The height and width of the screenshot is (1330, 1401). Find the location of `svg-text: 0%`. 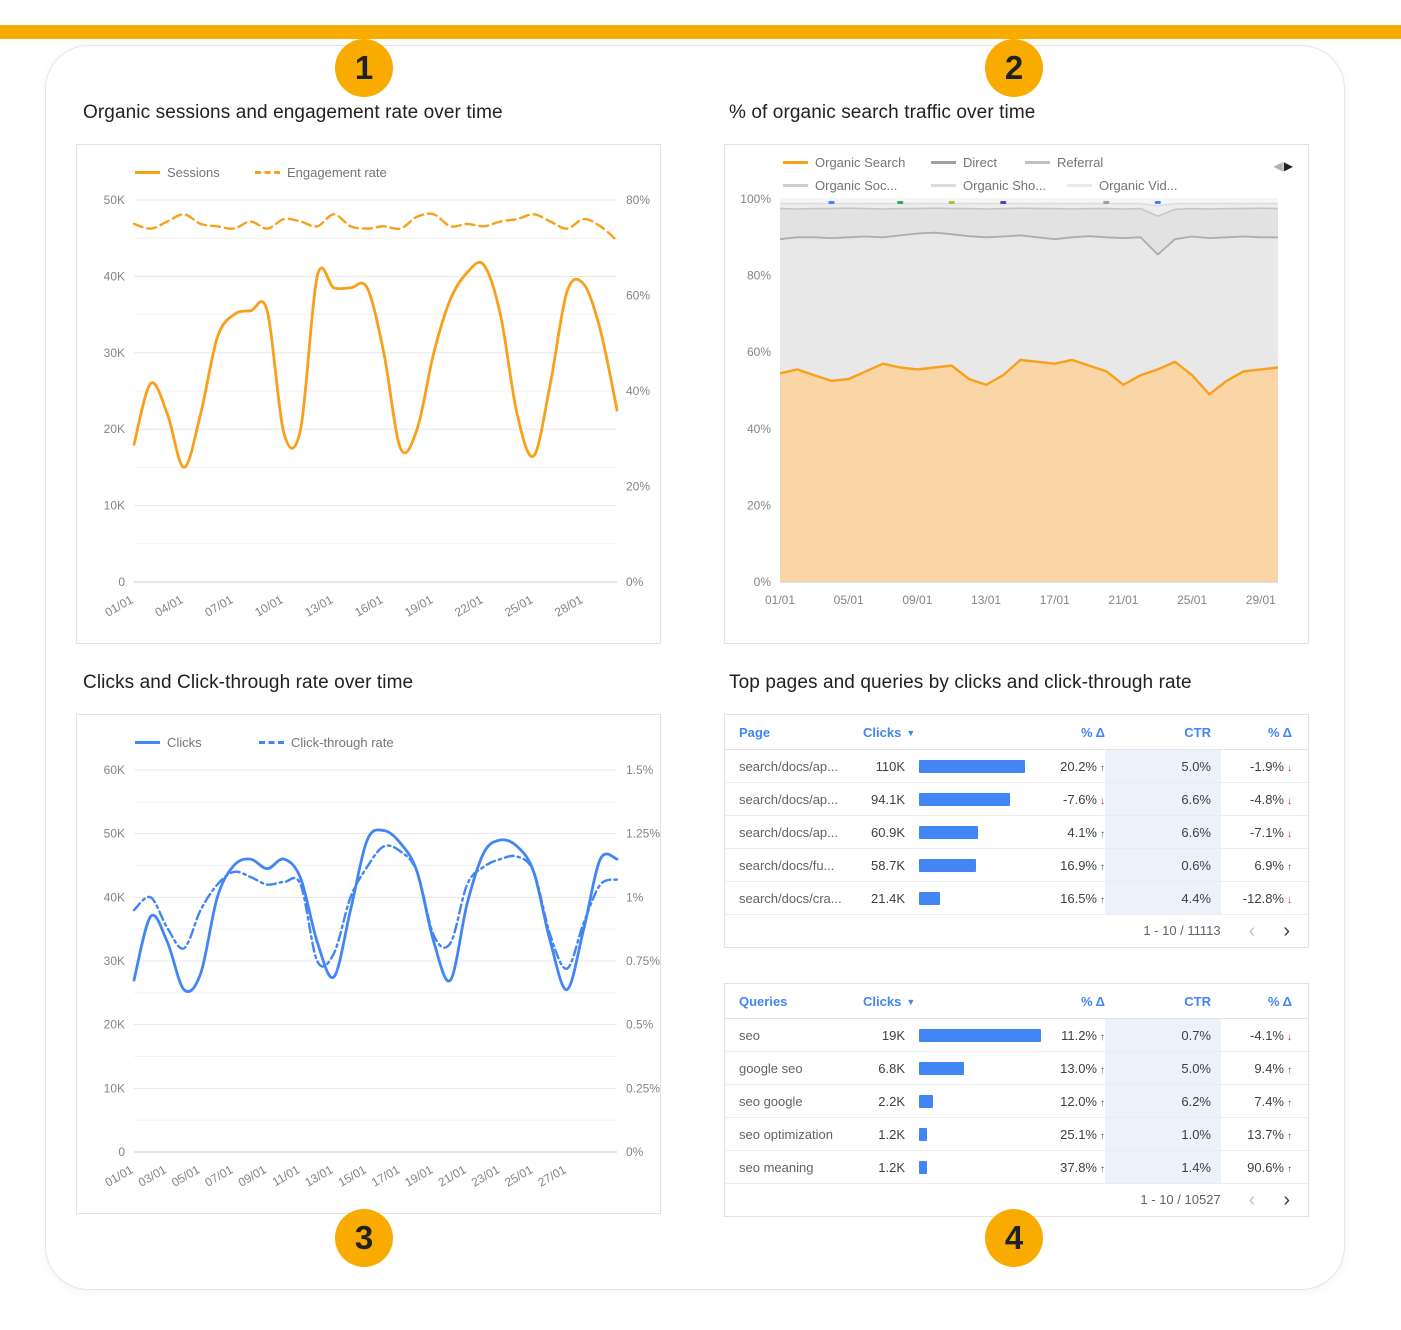

svg-text: 0% is located at coordinates (635, 1152).